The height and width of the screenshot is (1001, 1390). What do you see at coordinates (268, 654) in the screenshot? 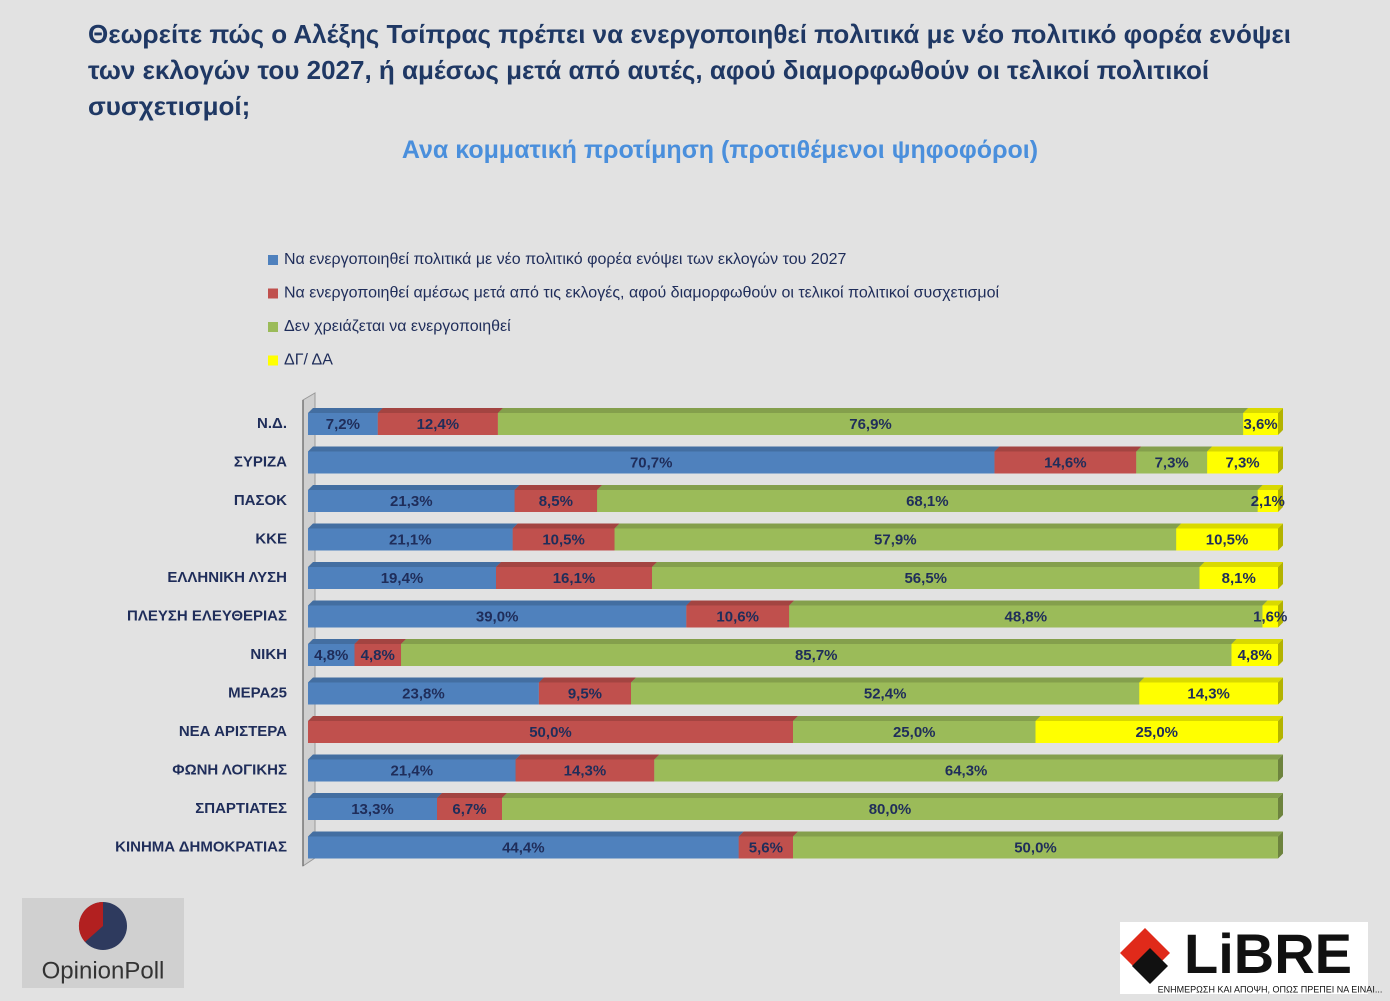
I see `category-label: ΝΙΚΗ` at bounding box center [268, 654].